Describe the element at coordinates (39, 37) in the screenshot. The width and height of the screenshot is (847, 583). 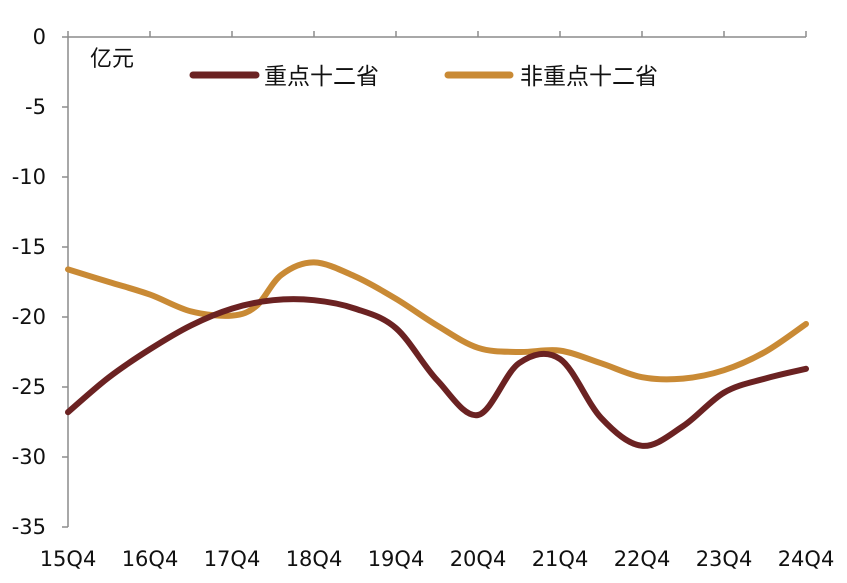
I see `y-tick-label: 0` at that location.